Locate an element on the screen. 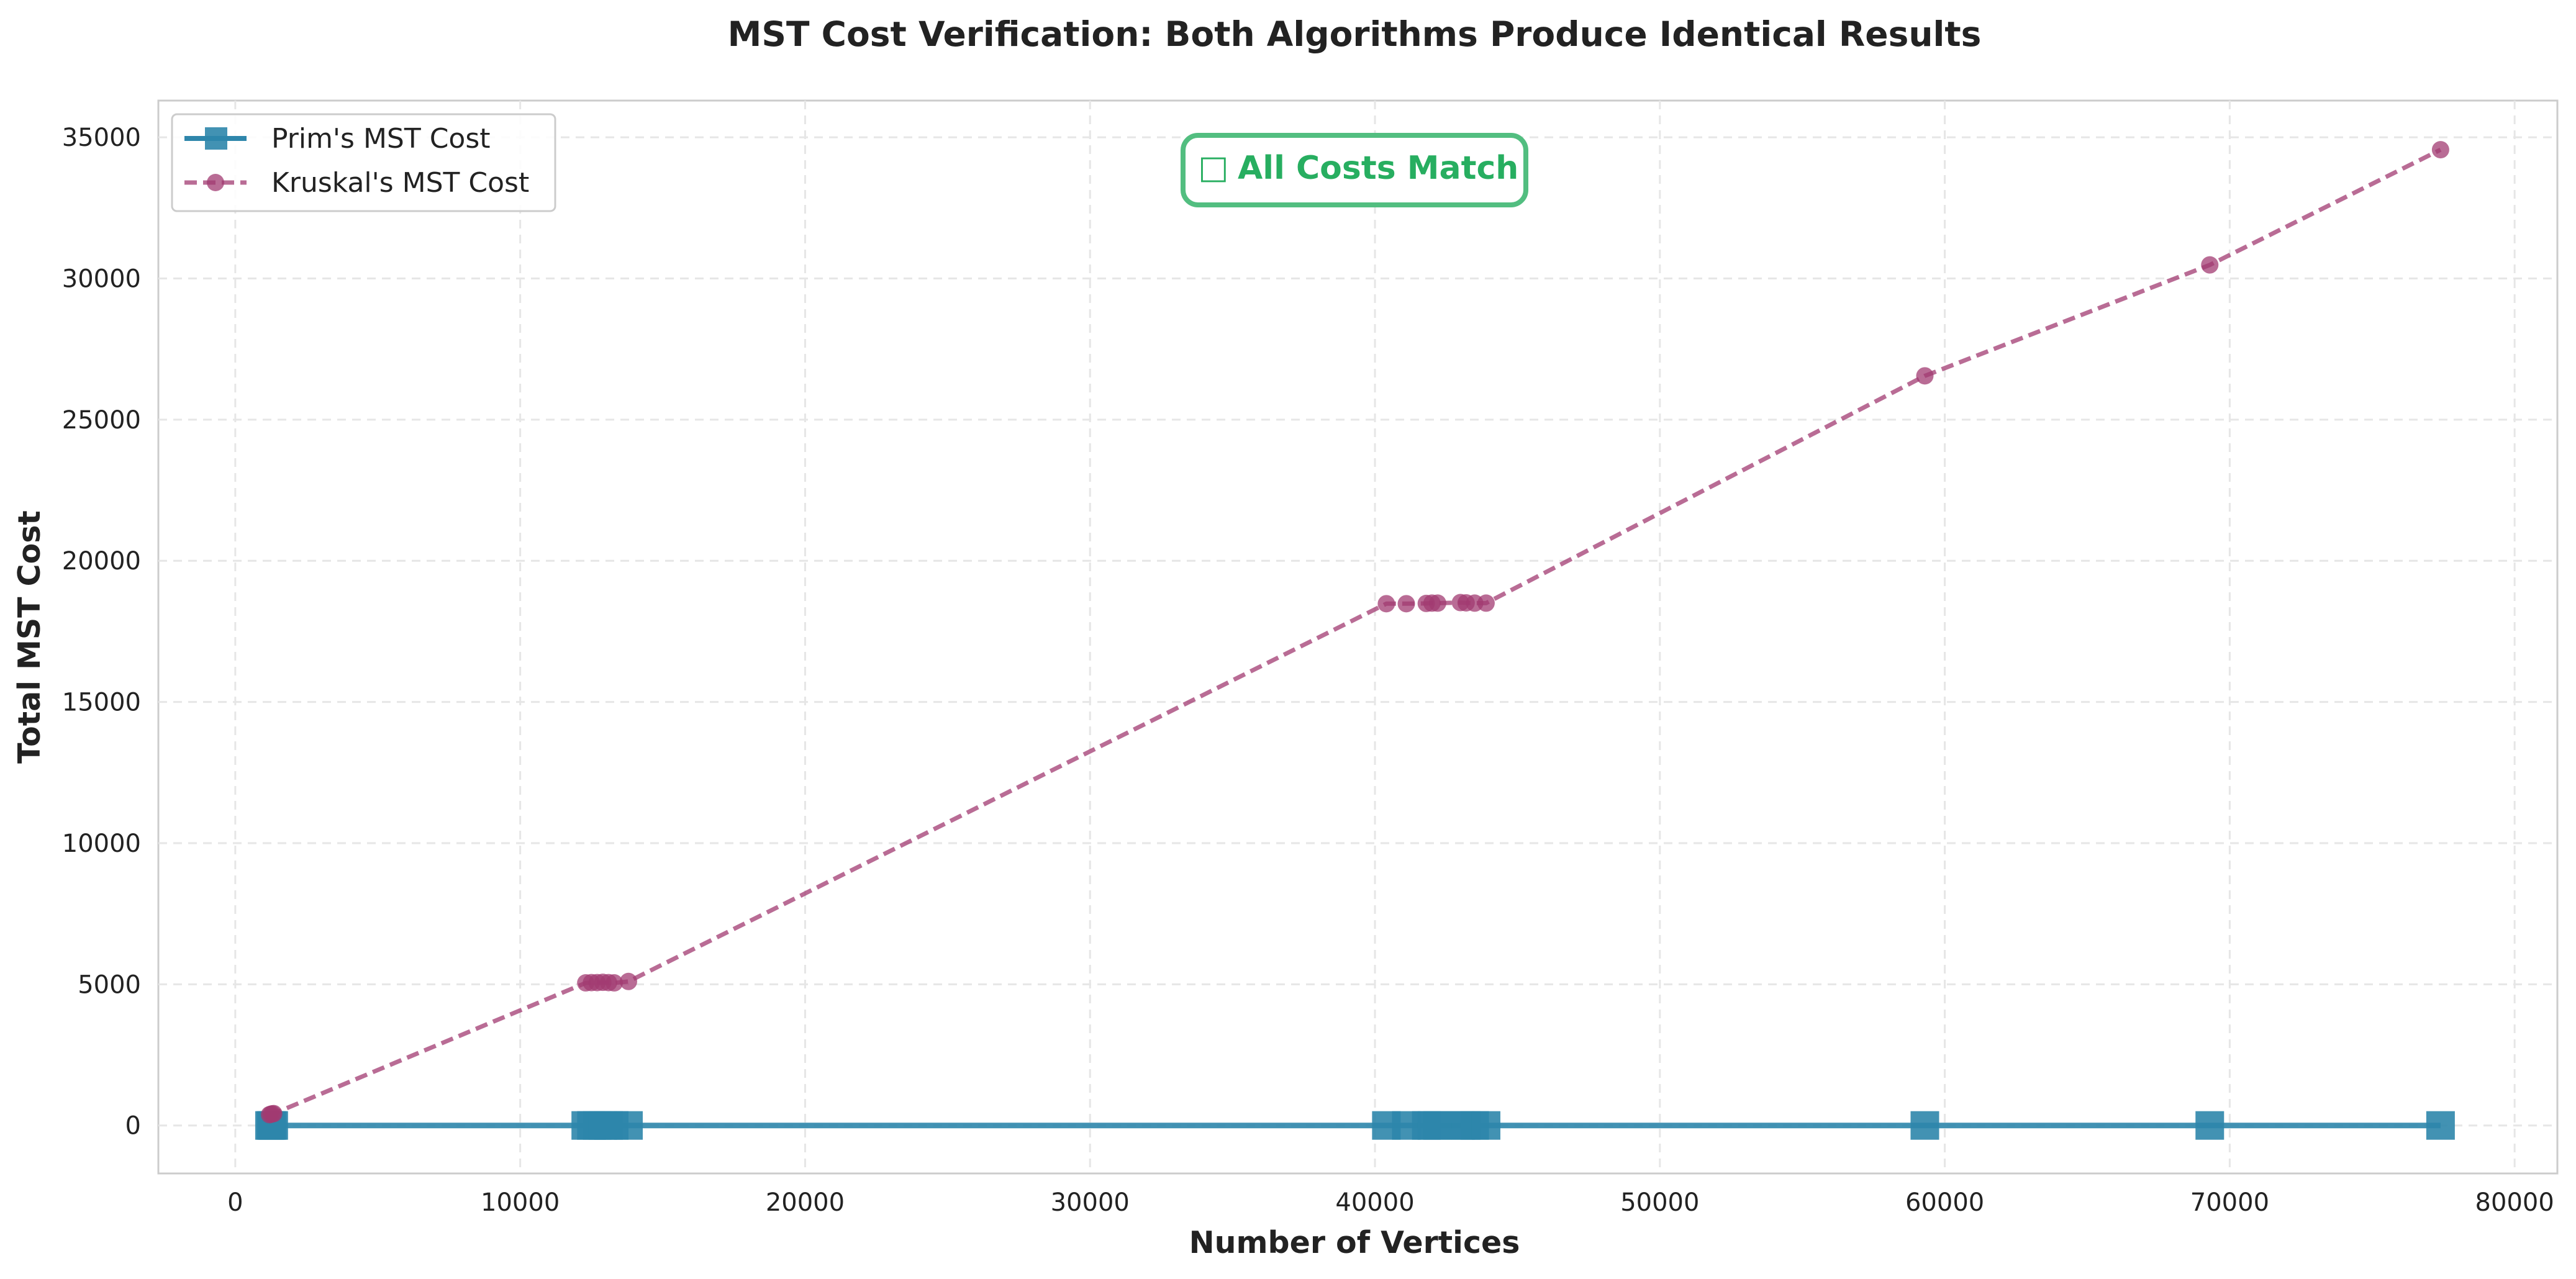 Image resolution: width=2576 pixels, height=1279 pixels. legend-frame is located at coordinates (363, 162).